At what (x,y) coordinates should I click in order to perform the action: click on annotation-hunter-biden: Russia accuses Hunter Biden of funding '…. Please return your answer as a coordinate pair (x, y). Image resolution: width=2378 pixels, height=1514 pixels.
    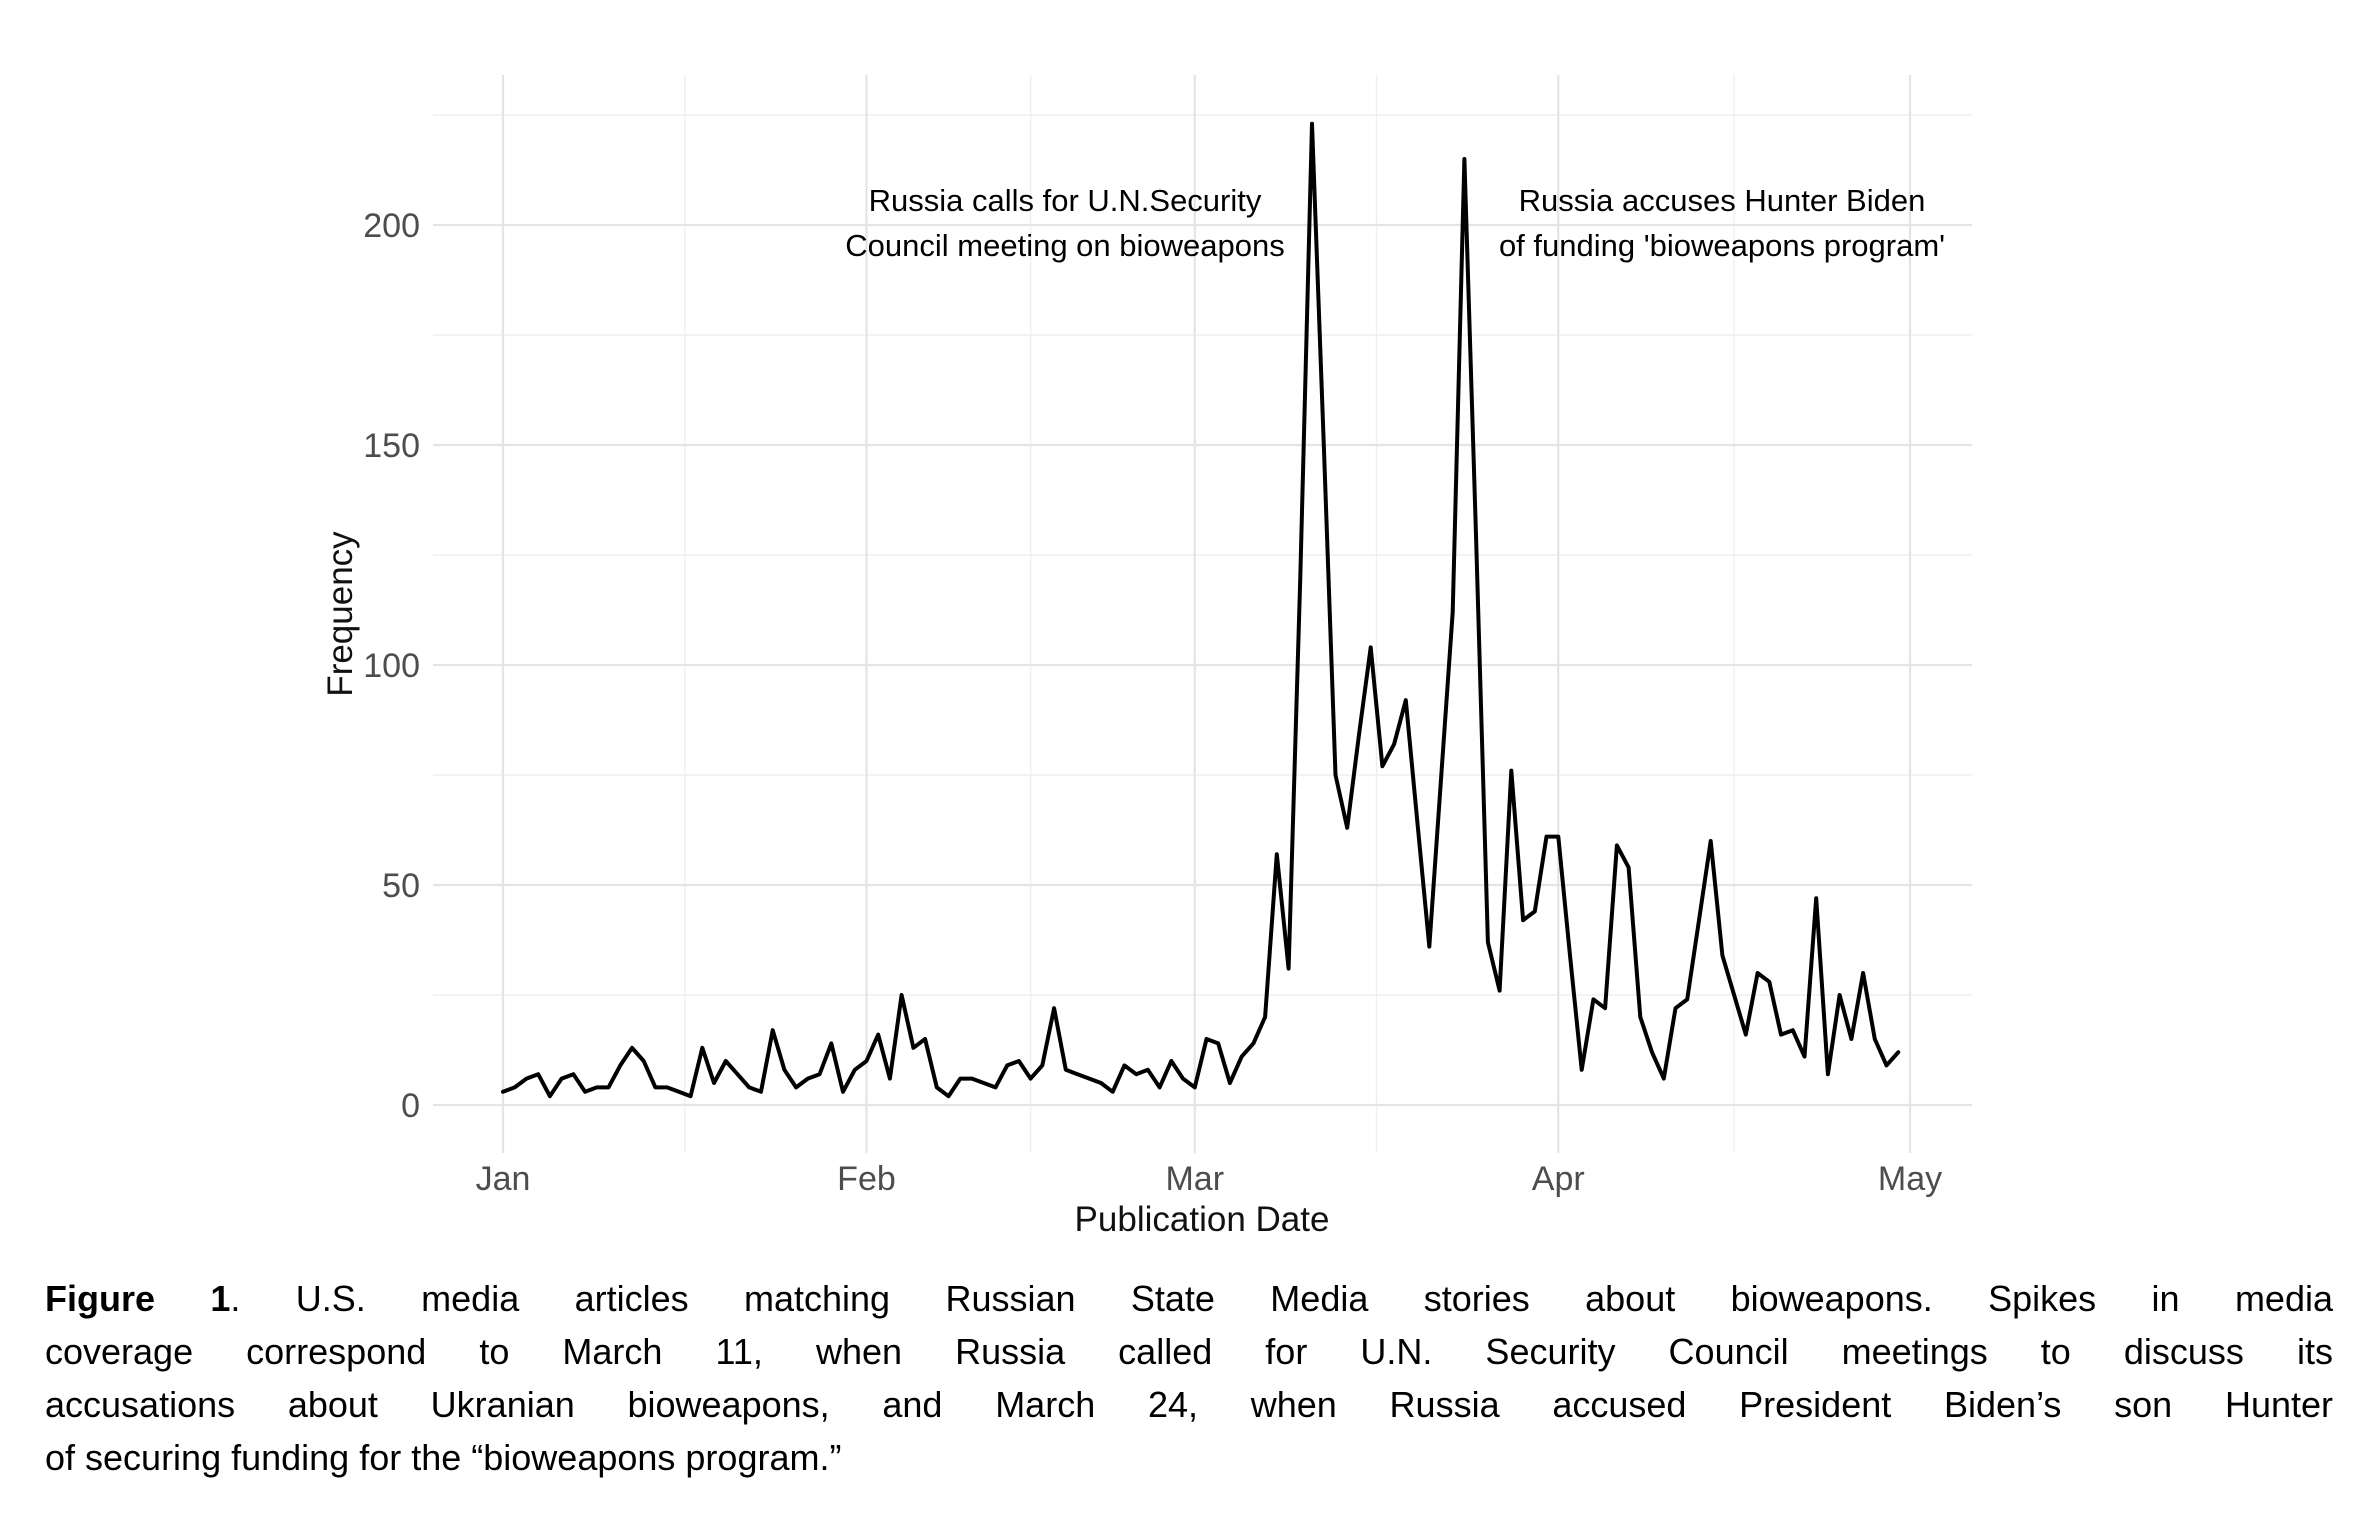
    Looking at the image, I should click on (1722, 223).